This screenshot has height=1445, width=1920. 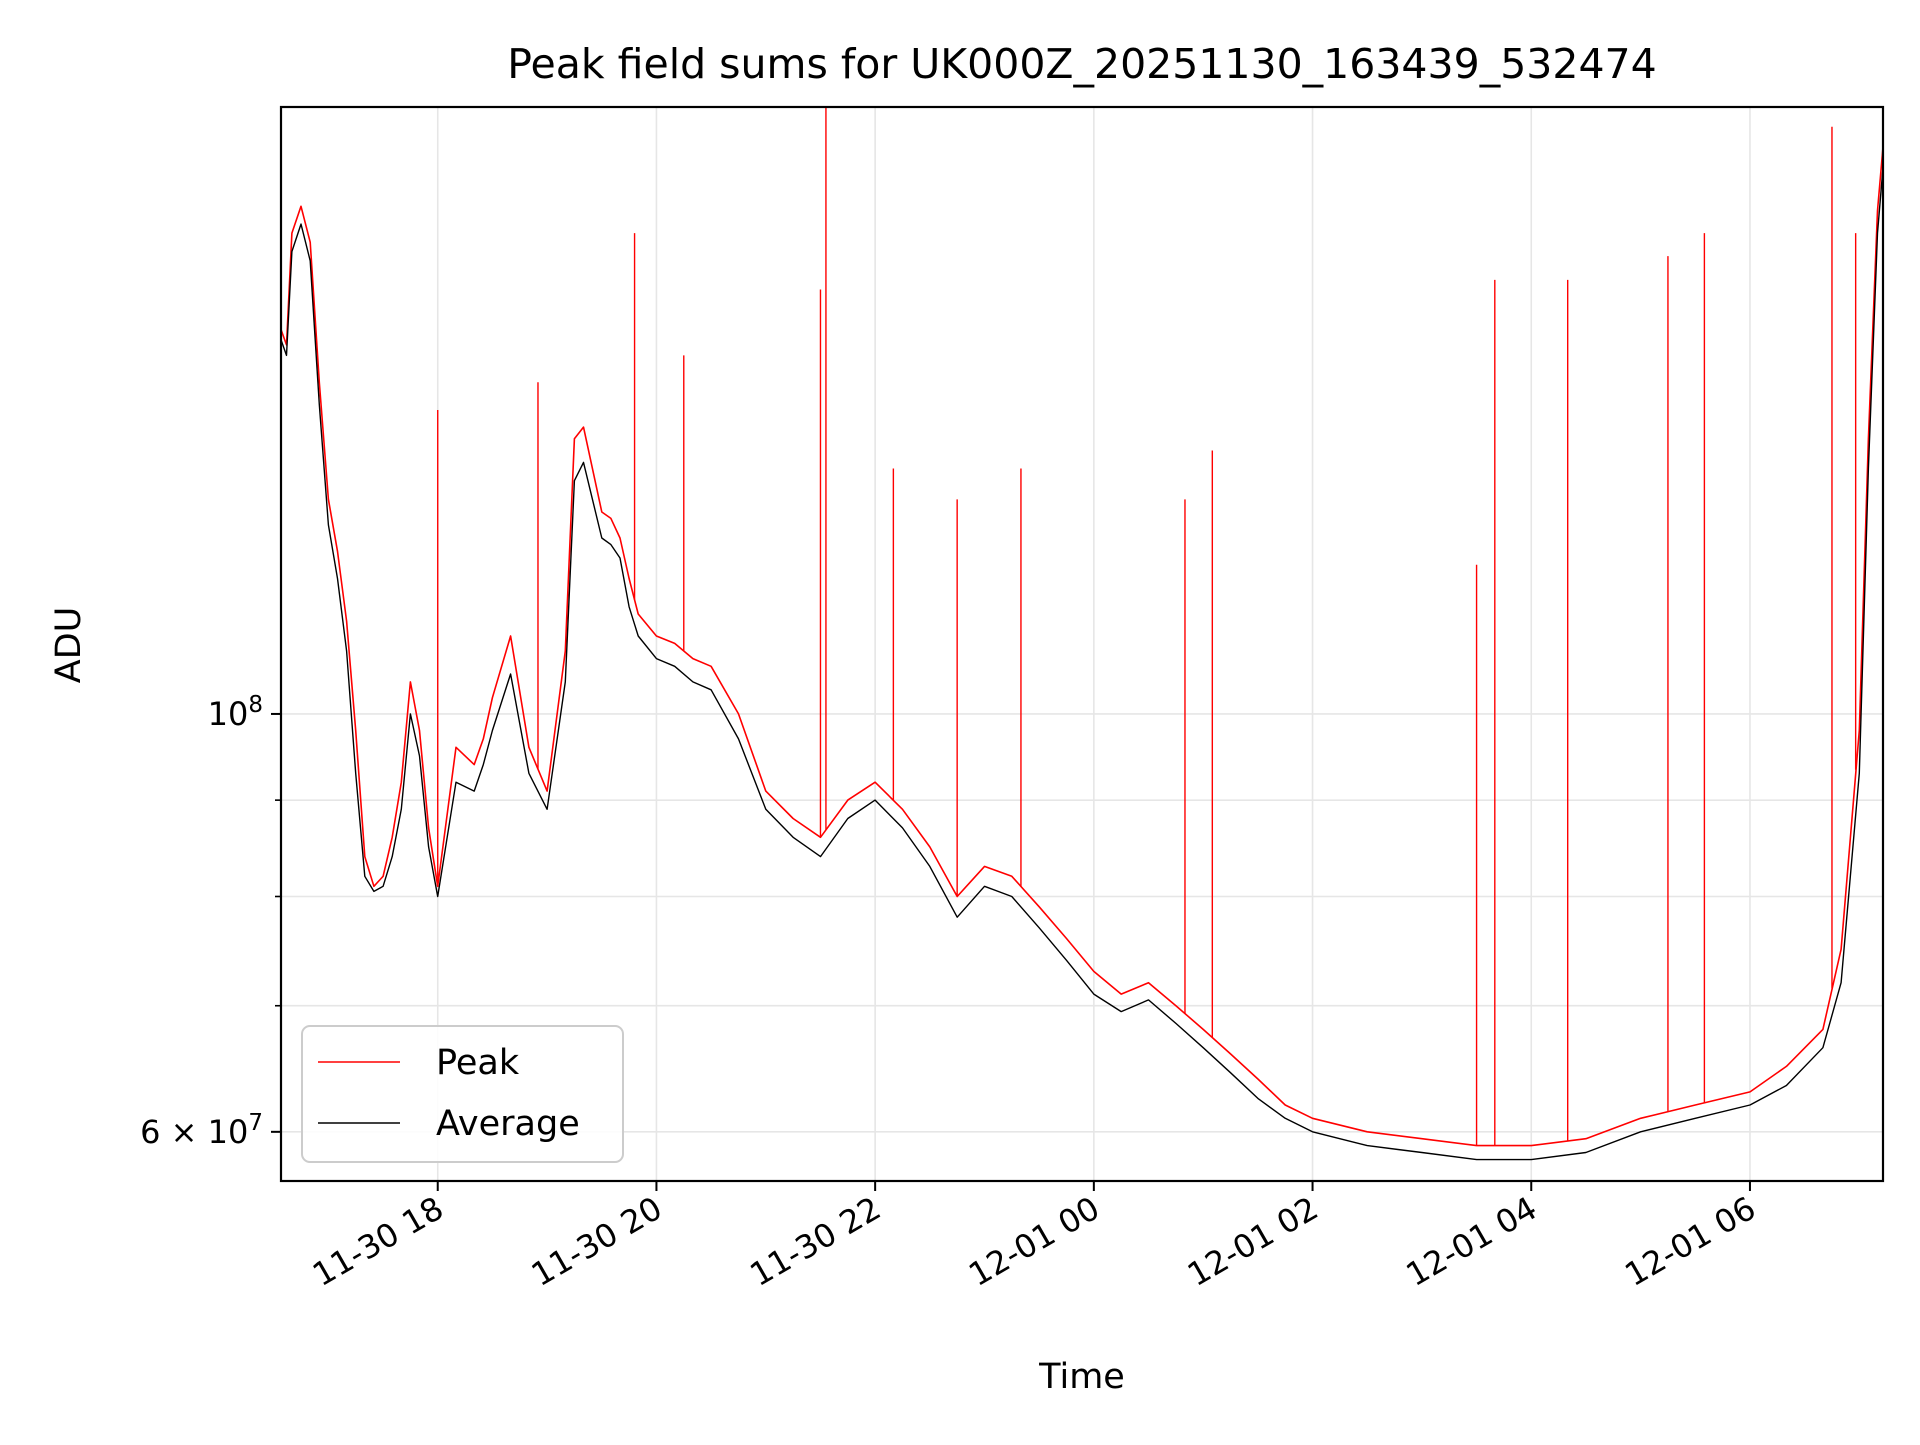 What do you see at coordinates (508, 1124) in the screenshot?
I see `legend-average-label: Average` at bounding box center [508, 1124].